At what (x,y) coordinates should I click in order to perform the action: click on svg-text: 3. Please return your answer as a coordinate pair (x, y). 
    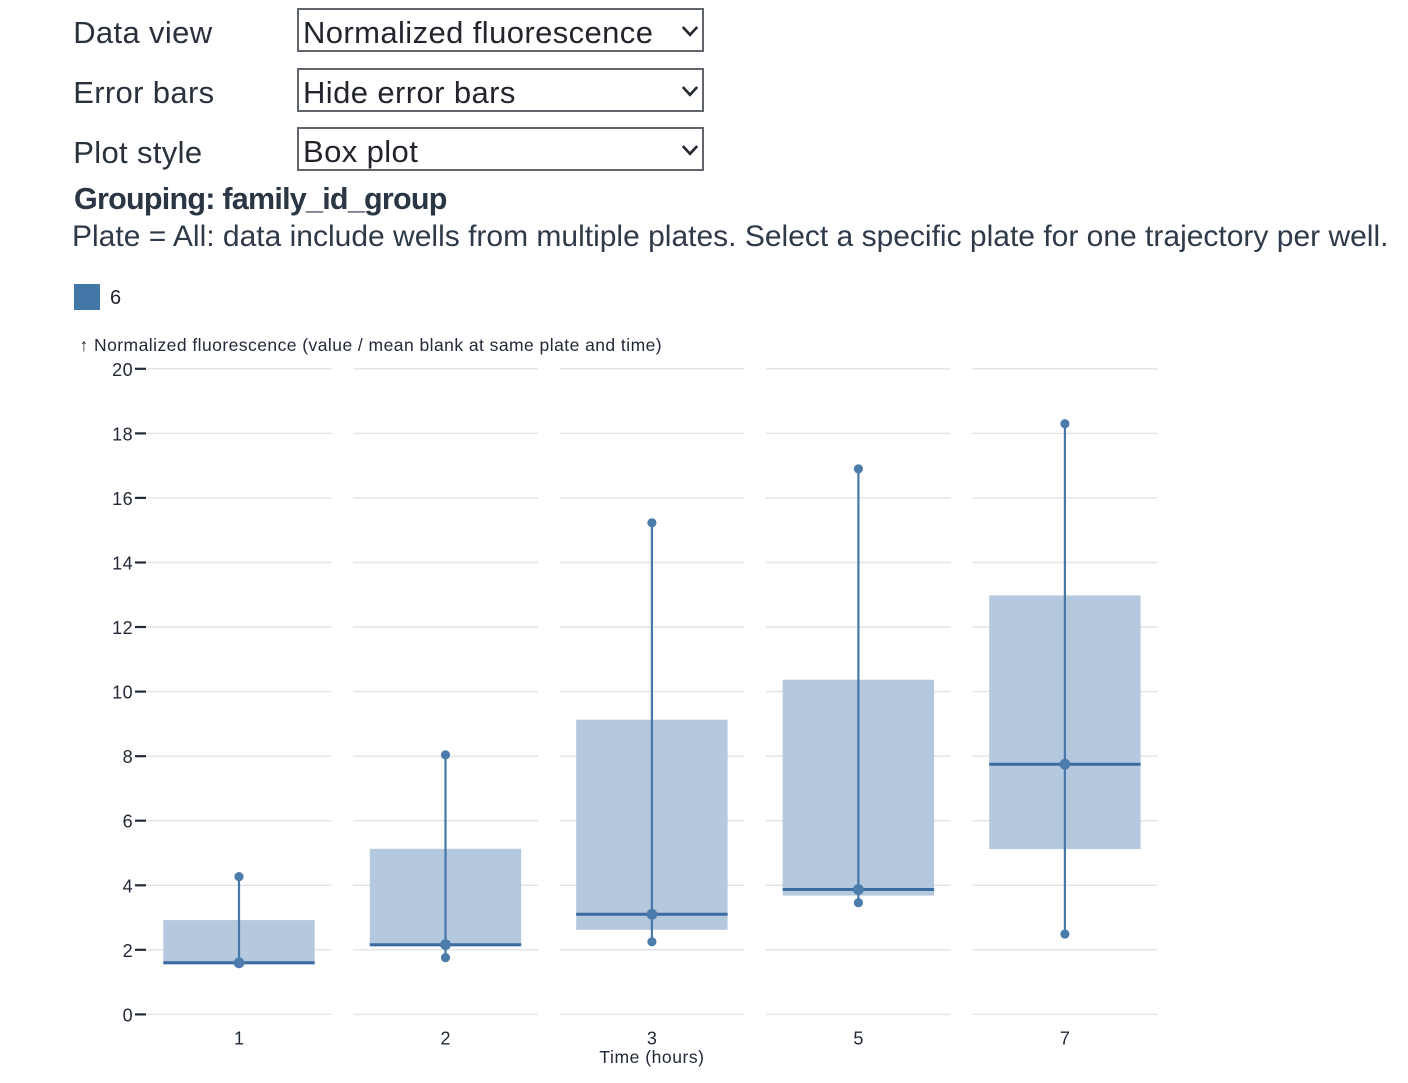
    Looking at the image, I should click on (652, 1039).